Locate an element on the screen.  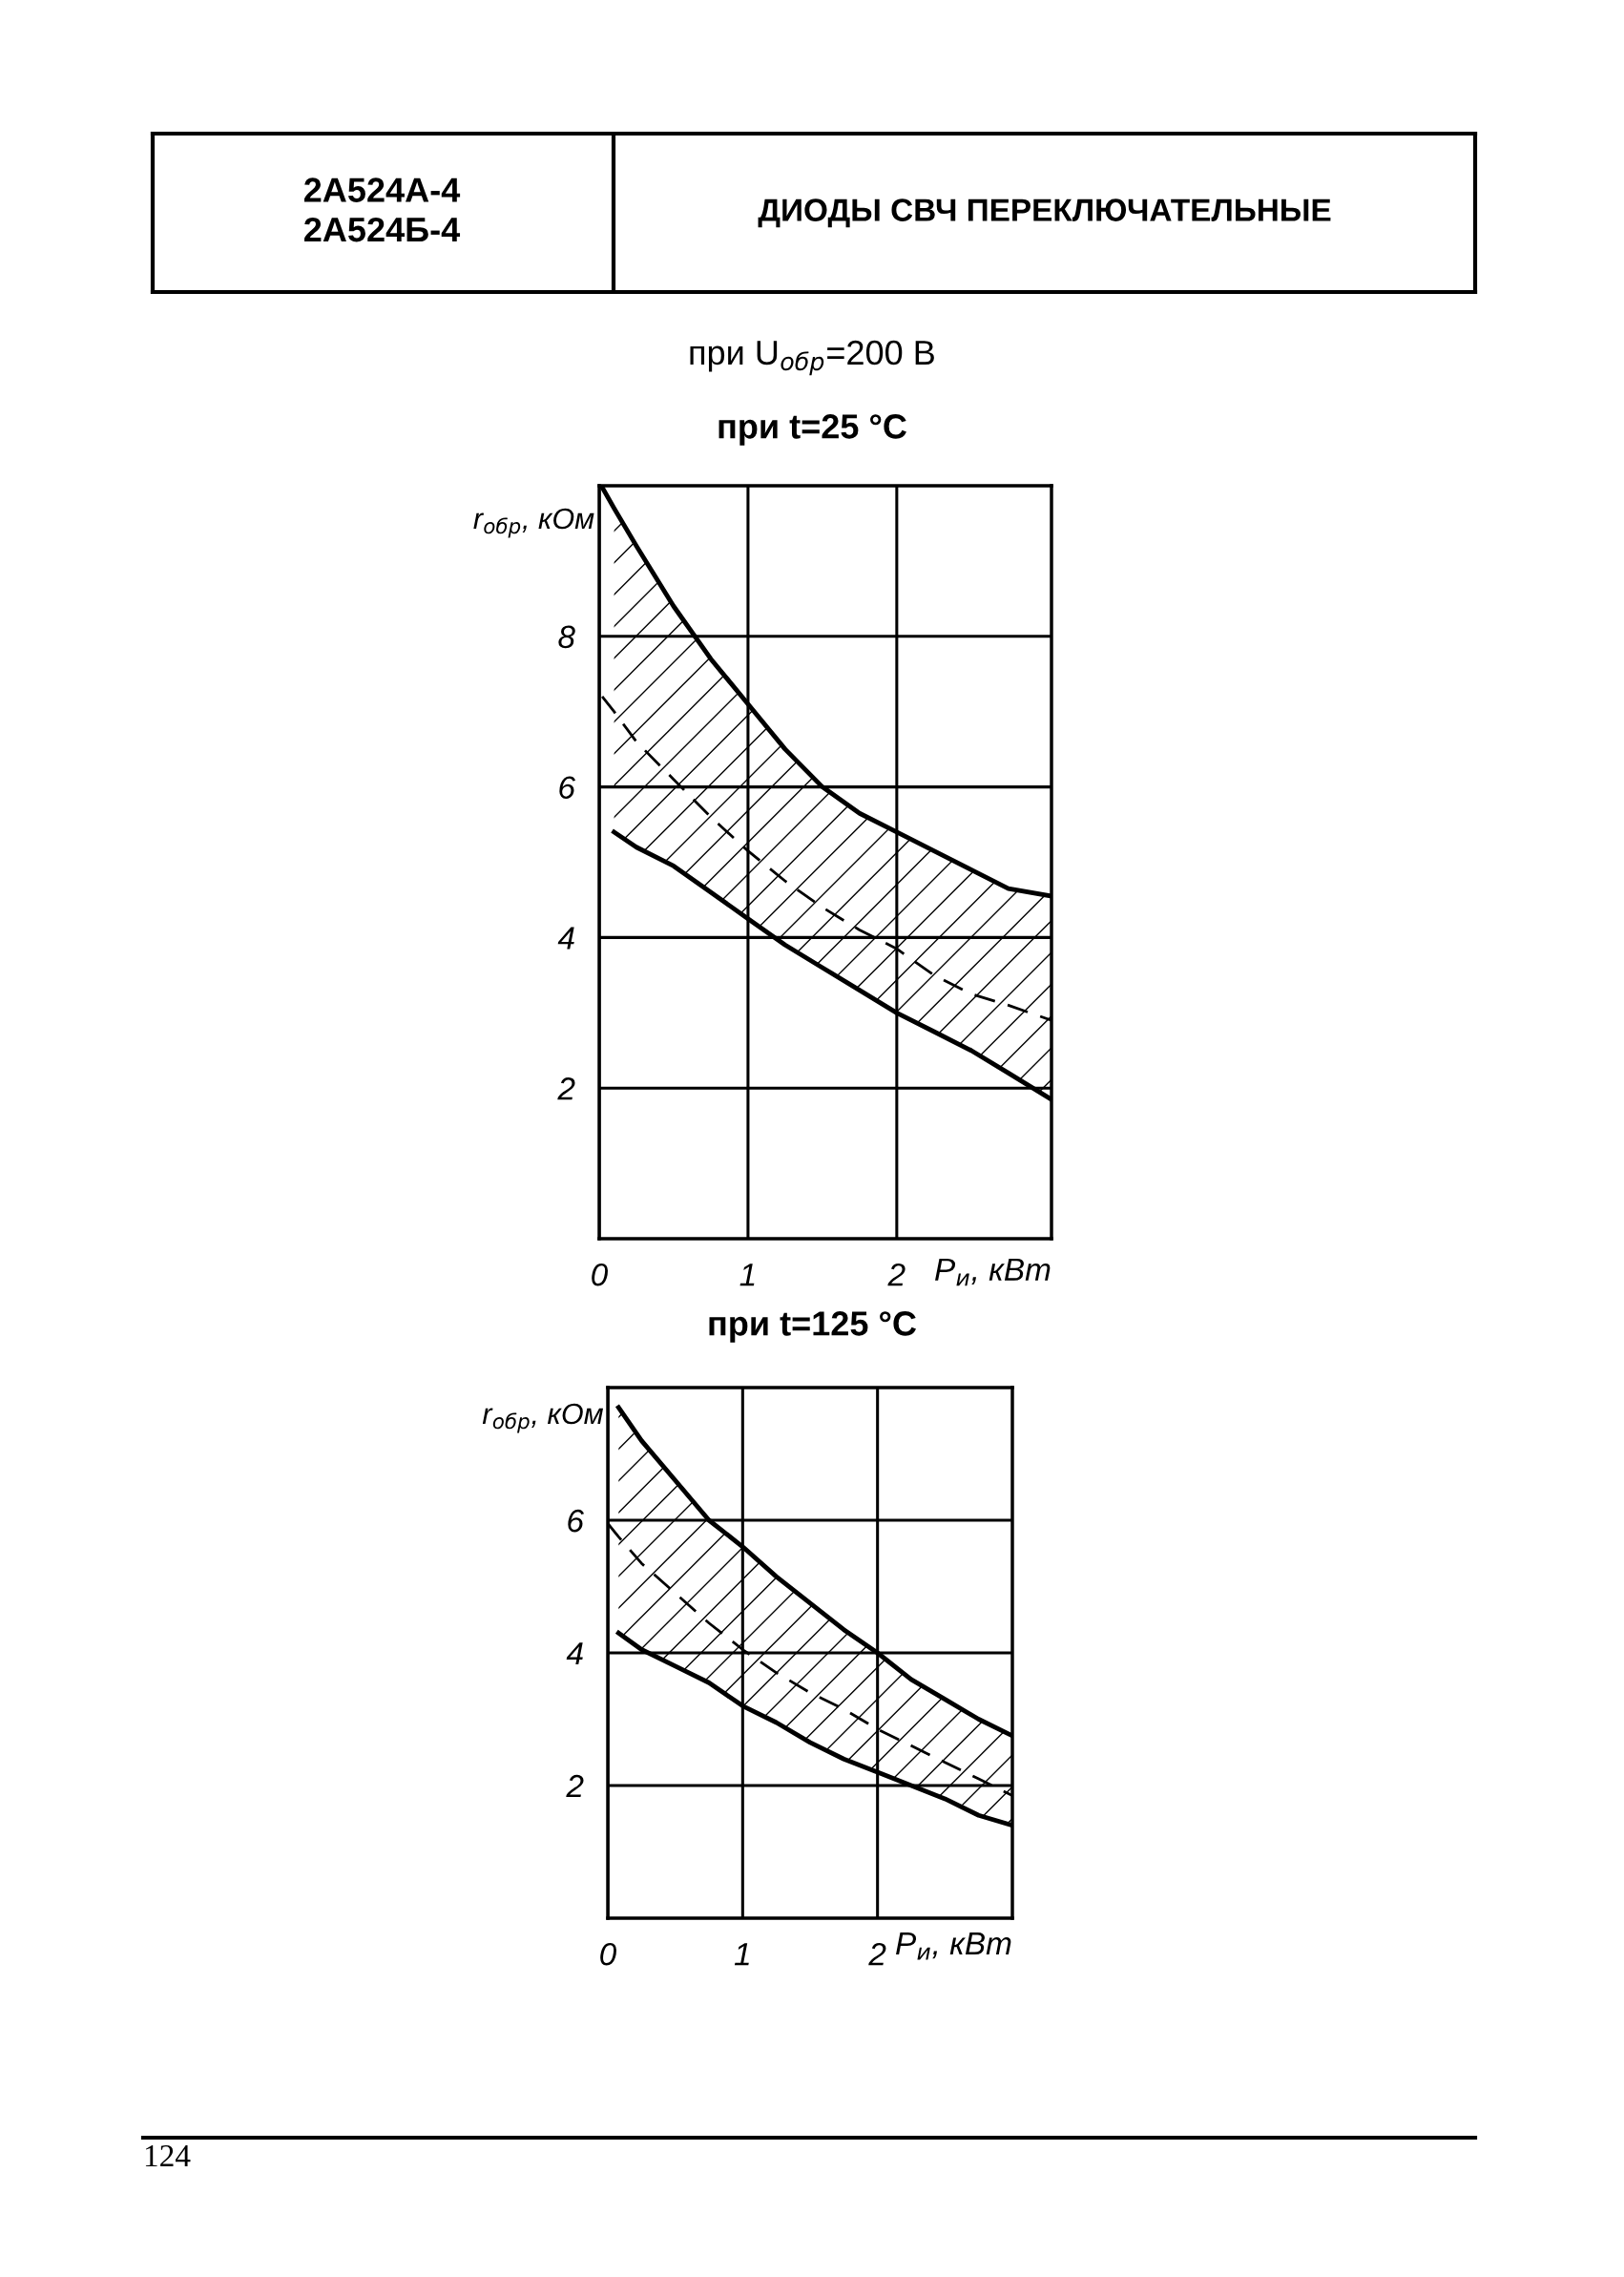
chart-subtitle: при U$_{обр}$=200 В is located at coordinates (812, 358).